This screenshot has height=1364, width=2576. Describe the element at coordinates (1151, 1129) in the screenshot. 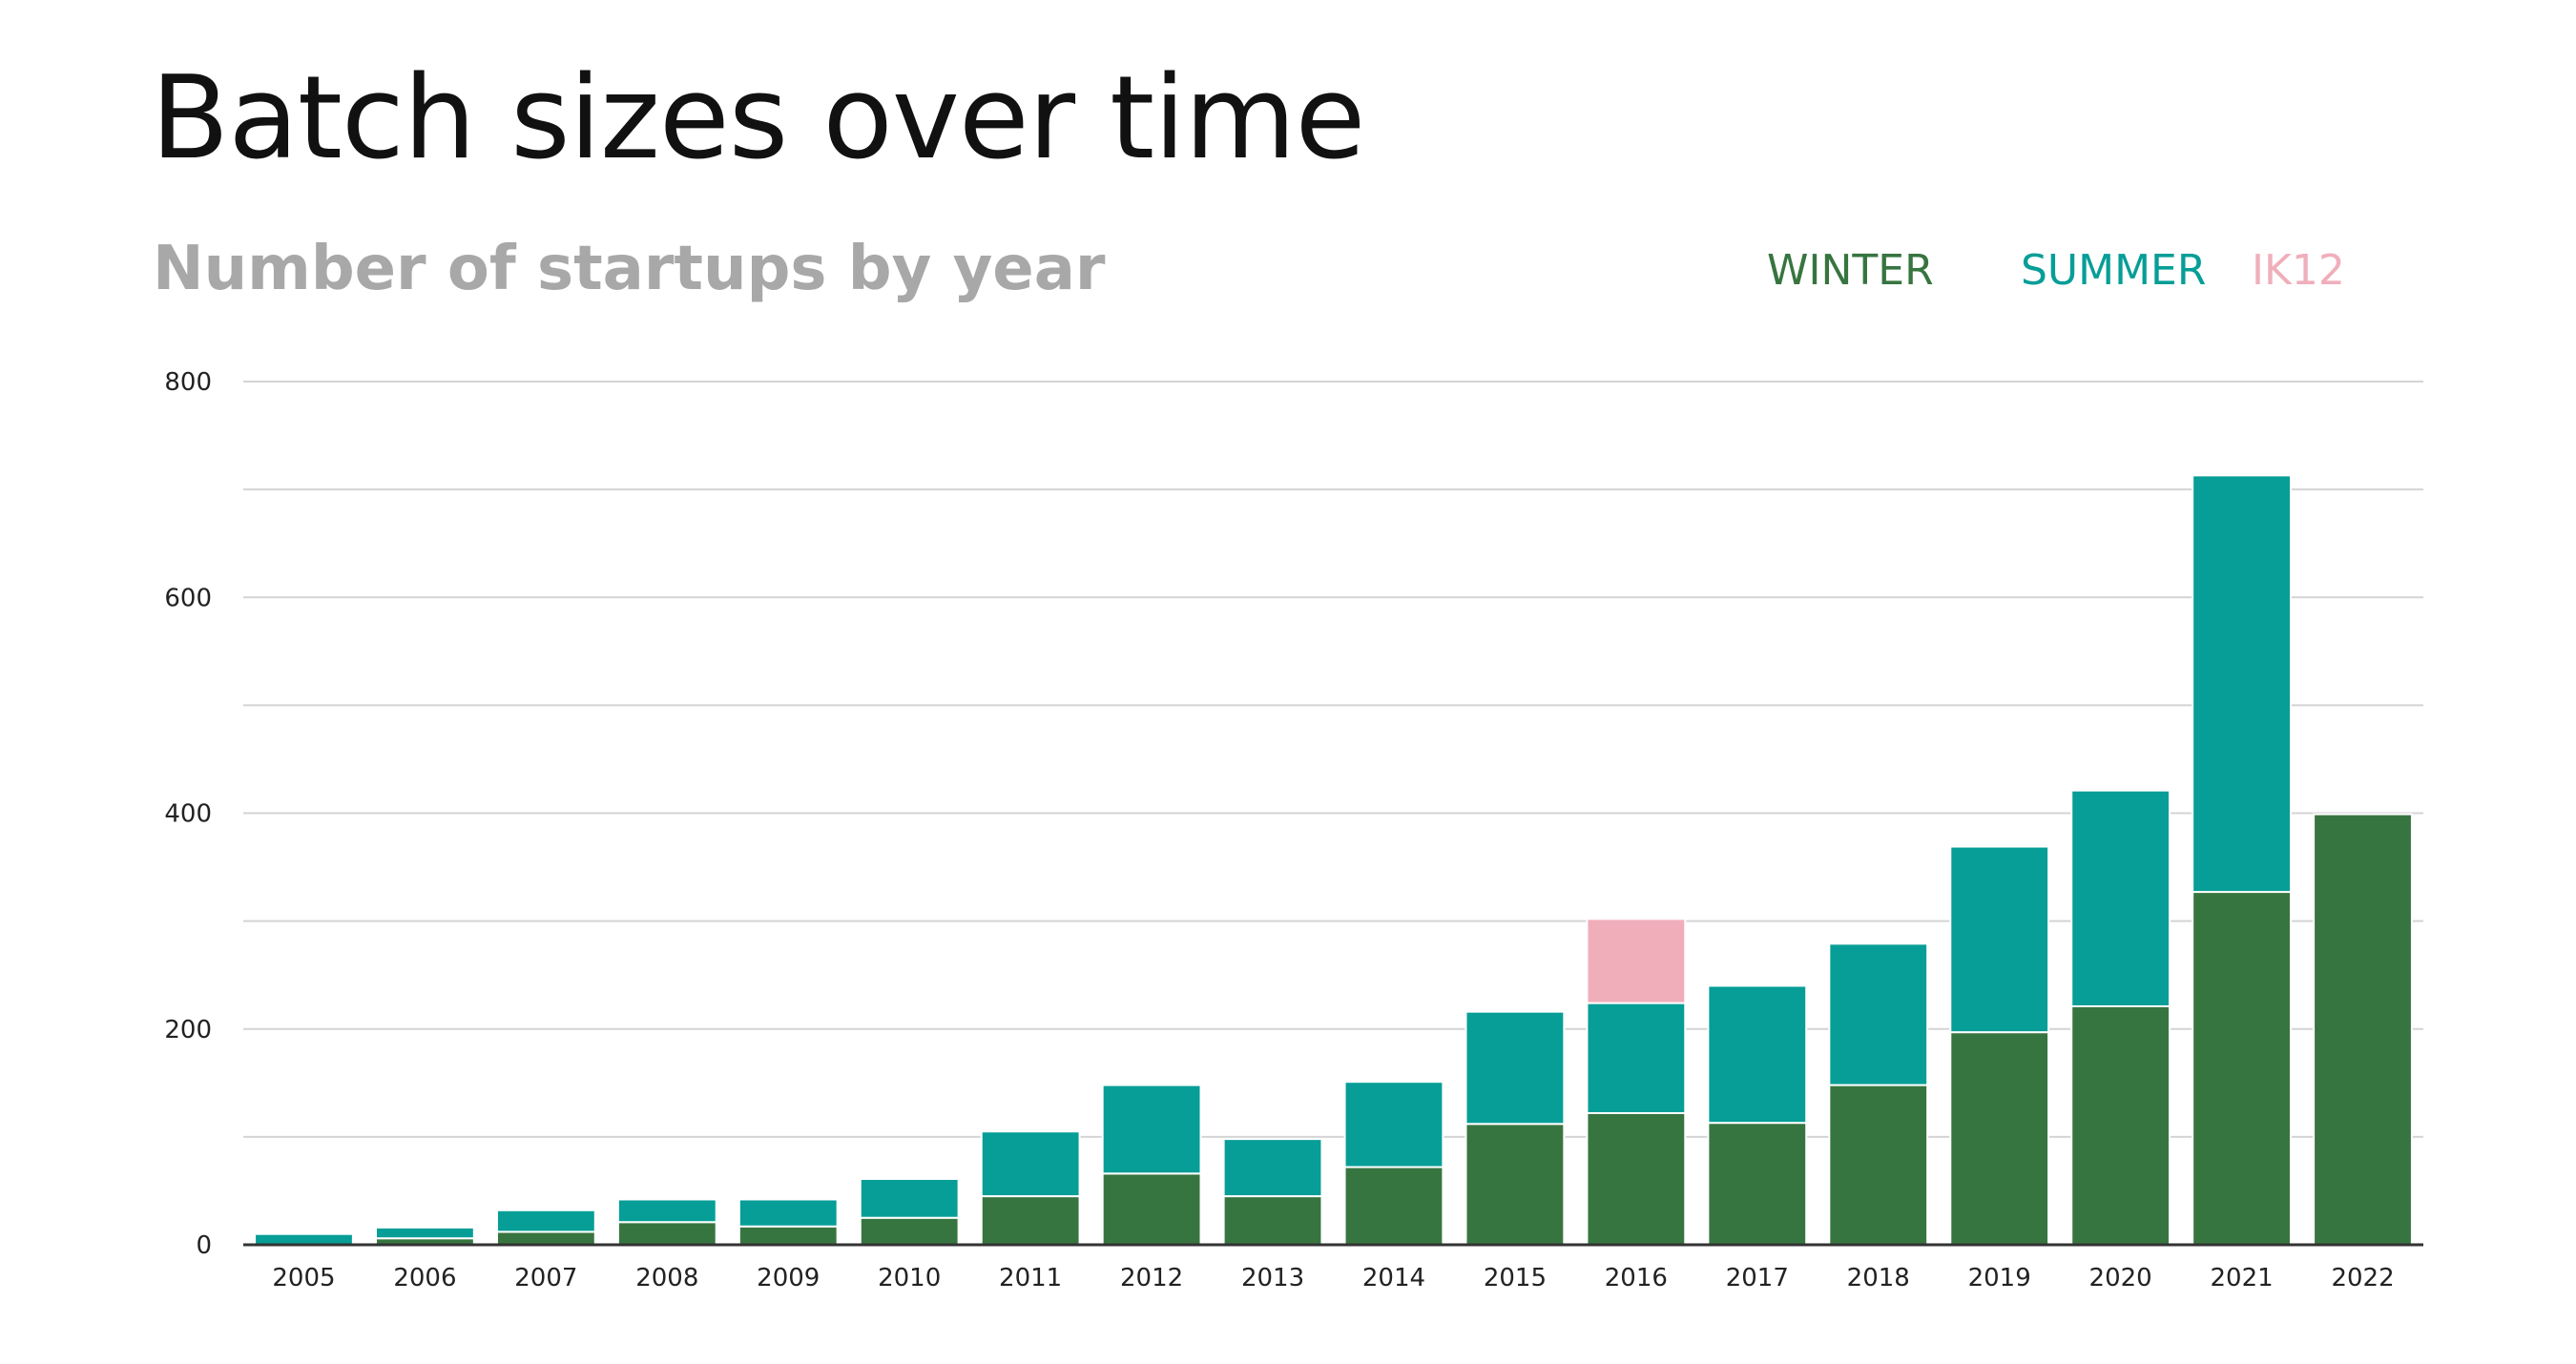

I see `bar-summer-2012` at that location.